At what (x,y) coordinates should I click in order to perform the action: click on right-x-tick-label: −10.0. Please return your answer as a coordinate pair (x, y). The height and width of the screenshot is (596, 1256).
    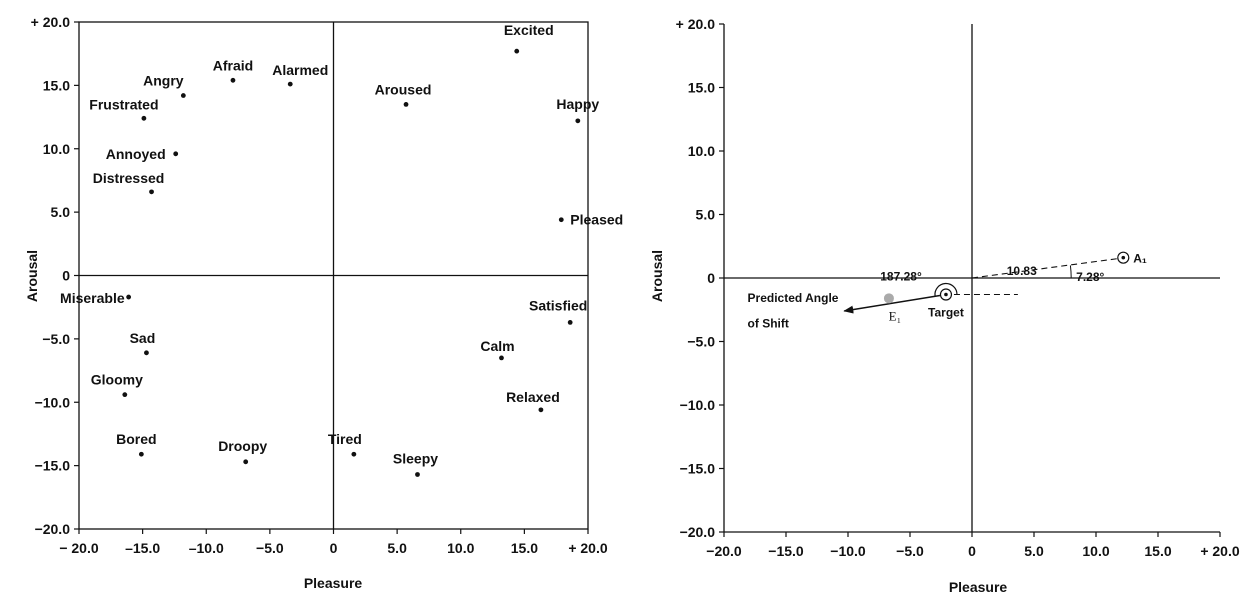
    Looking at the image, I should click on (848, 551).